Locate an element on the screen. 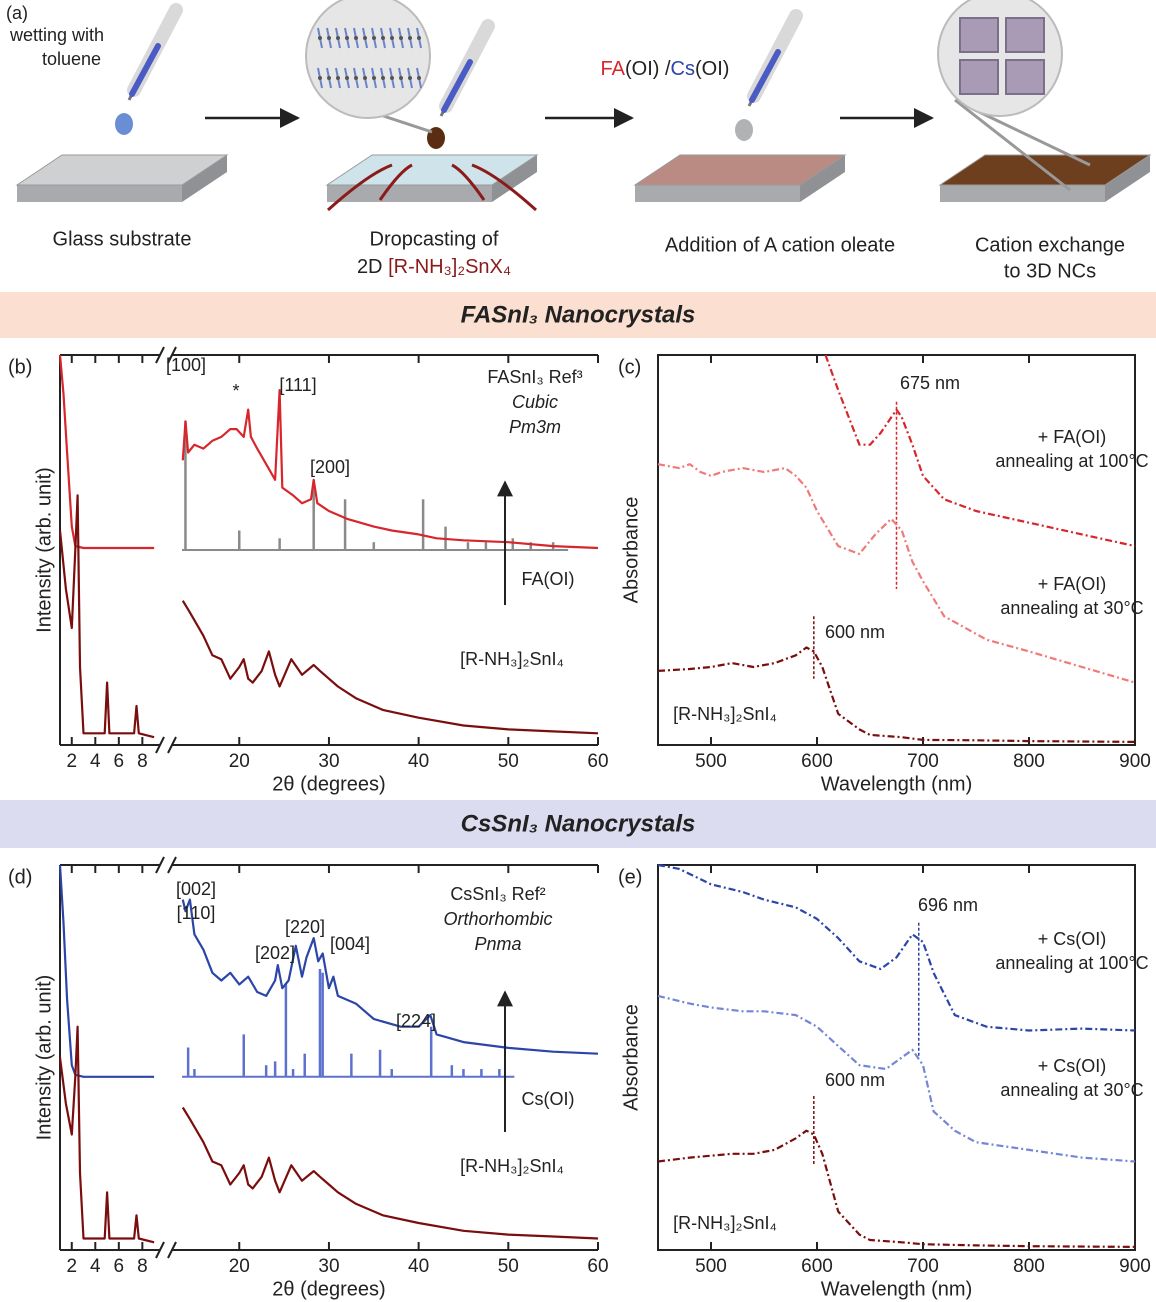 The image size is (1156, 1302). x-tick-label: 700 is located at coordinates (923, 1266).